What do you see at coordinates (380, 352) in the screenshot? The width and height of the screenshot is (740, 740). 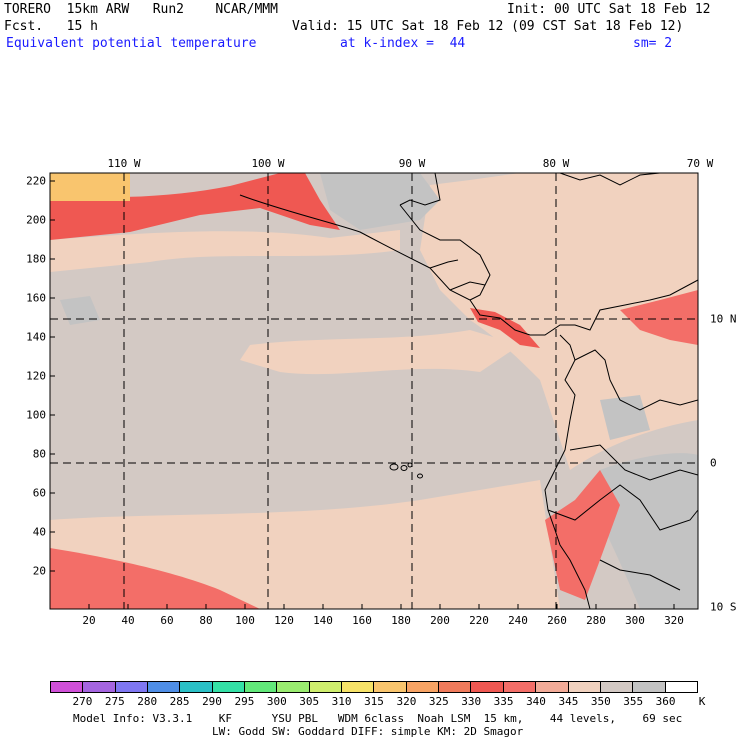 I see `warm-band-mid` at bounding box center [380, 352].